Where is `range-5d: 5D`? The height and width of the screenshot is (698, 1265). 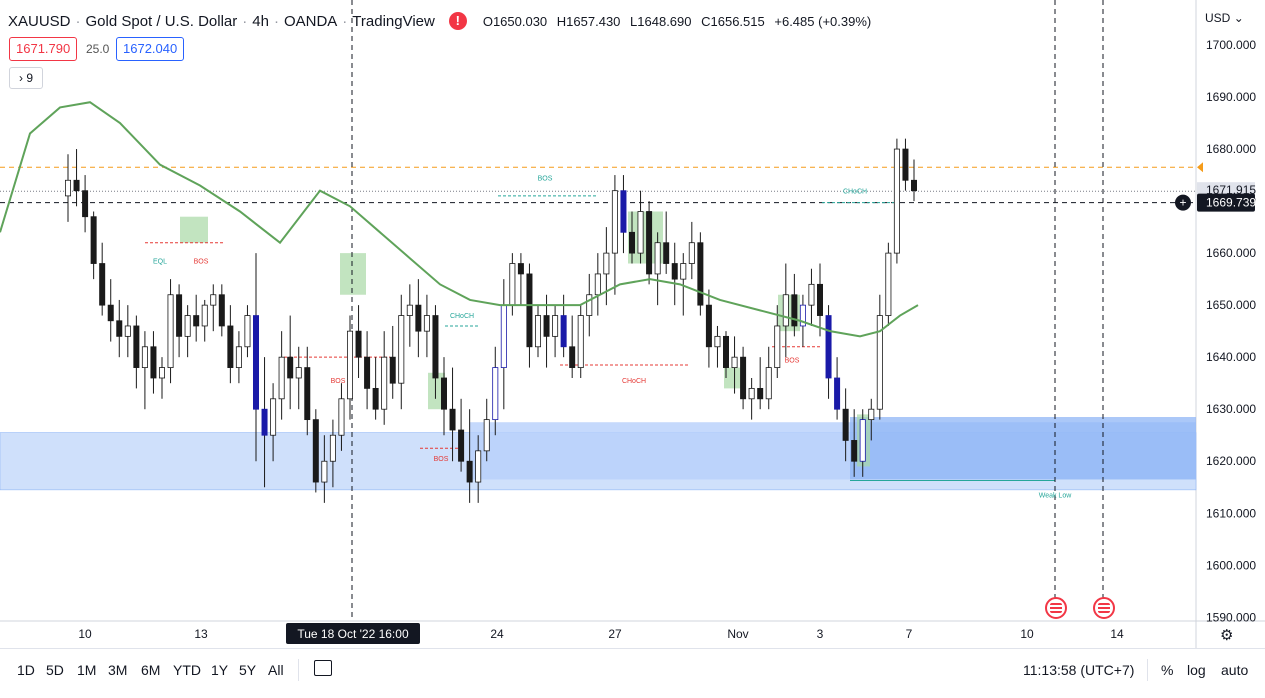 range-5d: 5D is located at coordinates (55, 670).